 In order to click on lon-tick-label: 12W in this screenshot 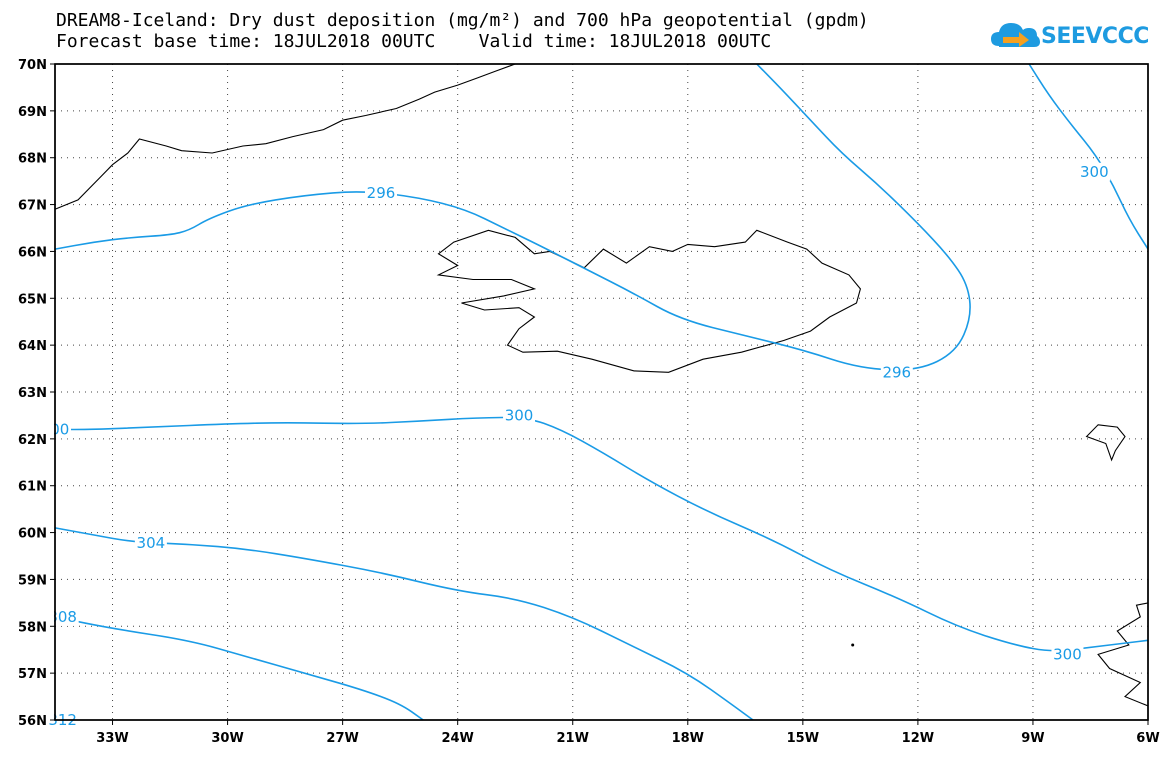, I will do `click(918, 738)`.